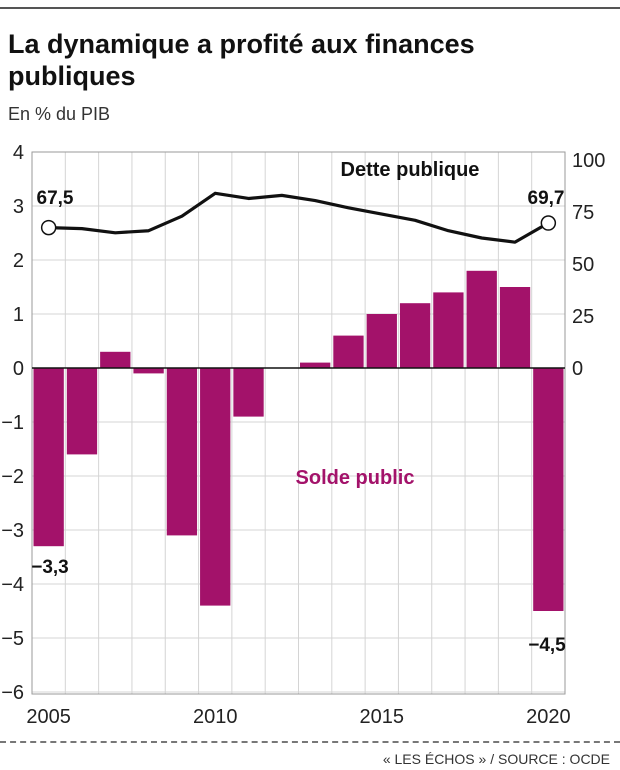  I want to click on bar-solde-2015, so click(381, 341).